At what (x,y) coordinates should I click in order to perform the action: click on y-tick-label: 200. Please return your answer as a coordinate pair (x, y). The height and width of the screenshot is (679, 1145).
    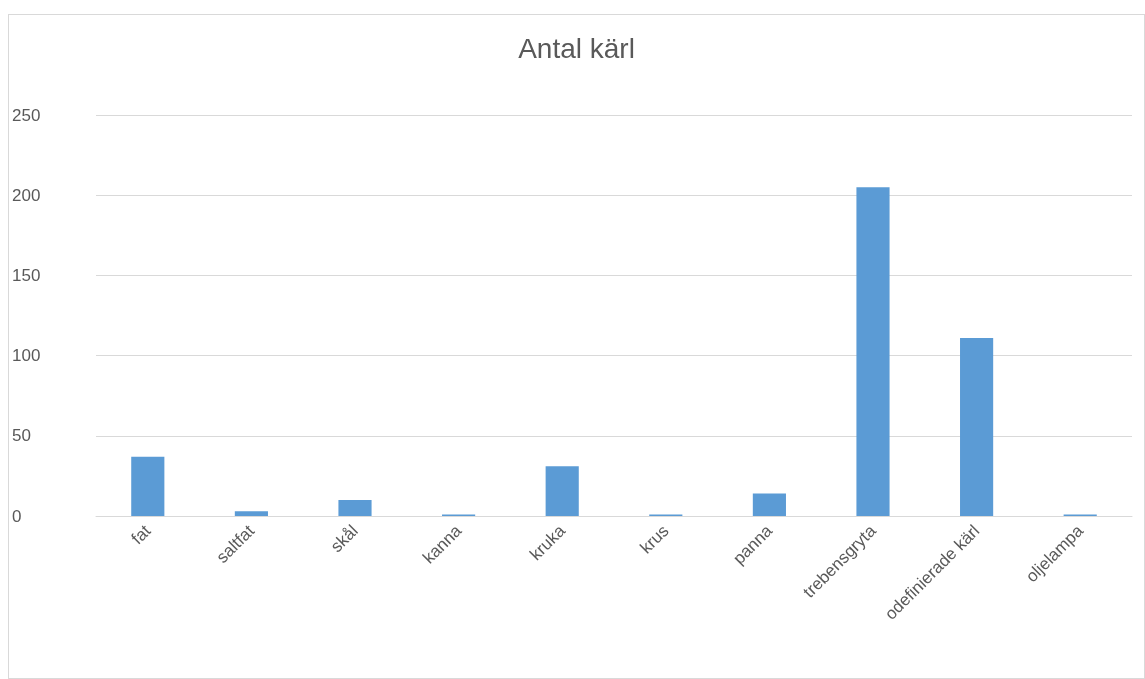
    Looking at the image, I should click on (26, 195).